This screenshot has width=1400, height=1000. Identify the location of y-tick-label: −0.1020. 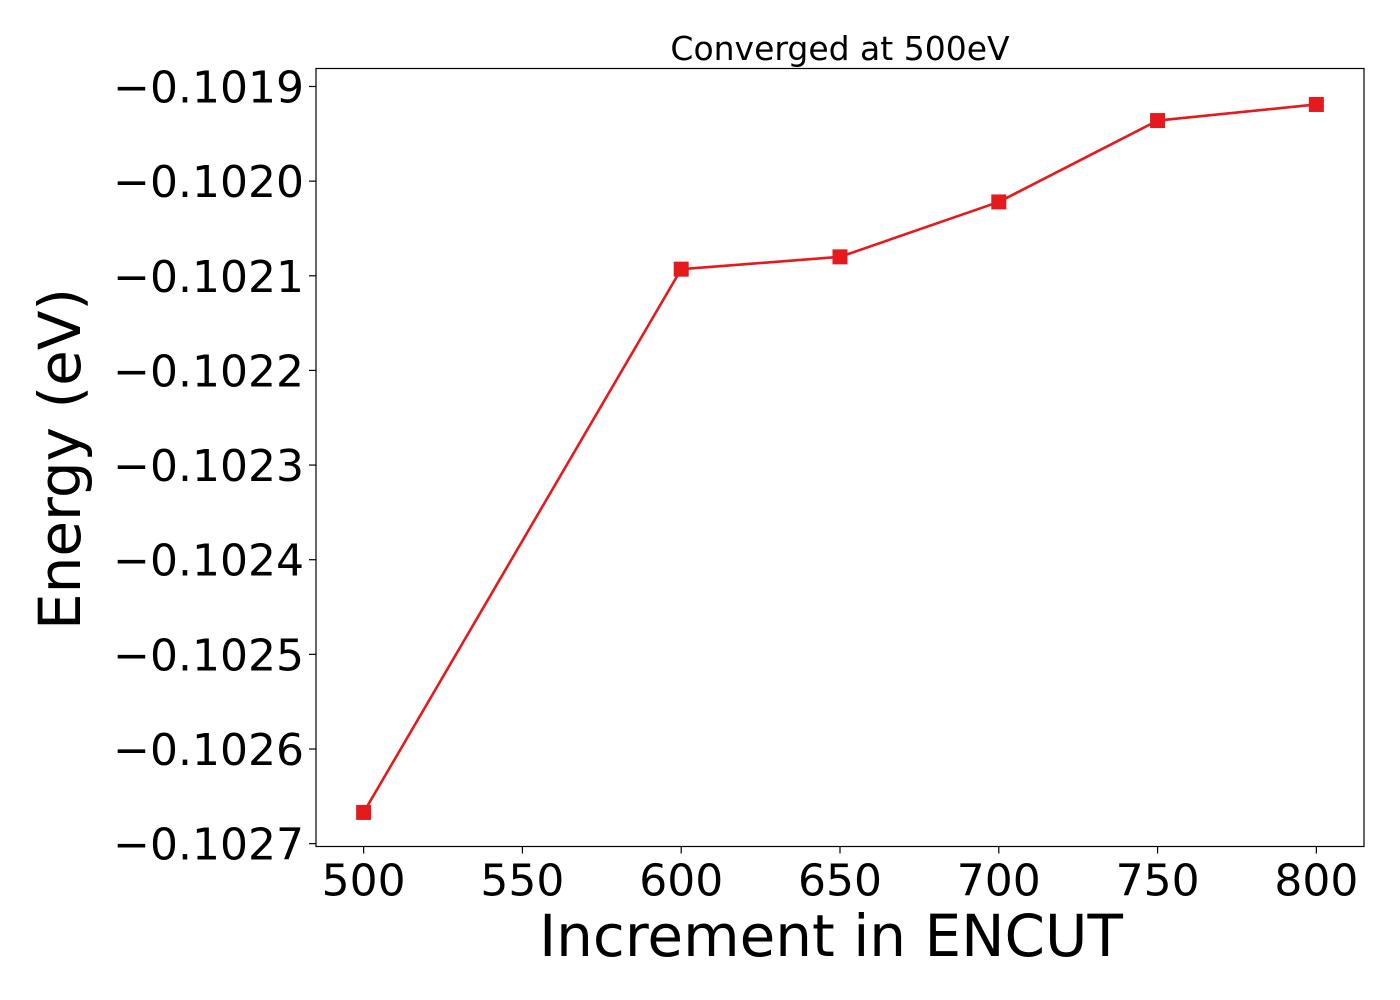
(208, 182).